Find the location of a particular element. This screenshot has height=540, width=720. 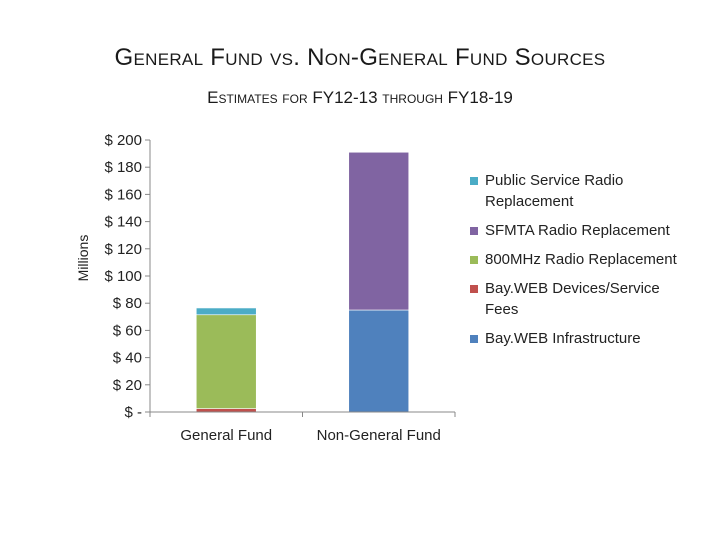

legend-label: SFMTA Radio Replacement is located at coordinates (577, 230).